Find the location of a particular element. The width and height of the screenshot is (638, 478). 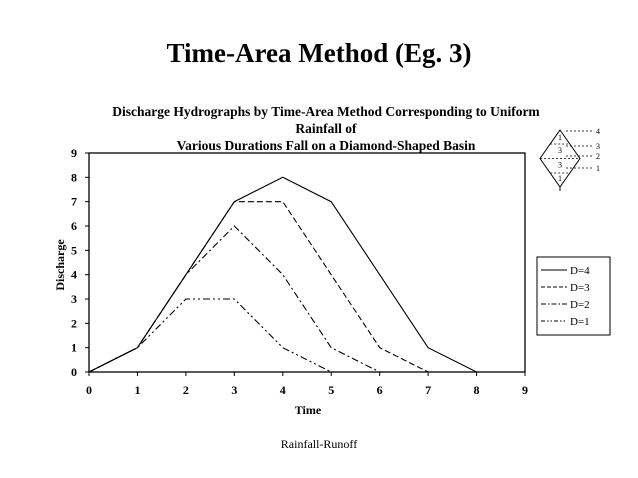

legend-label: D=4 is located at coordinates (580, 271).